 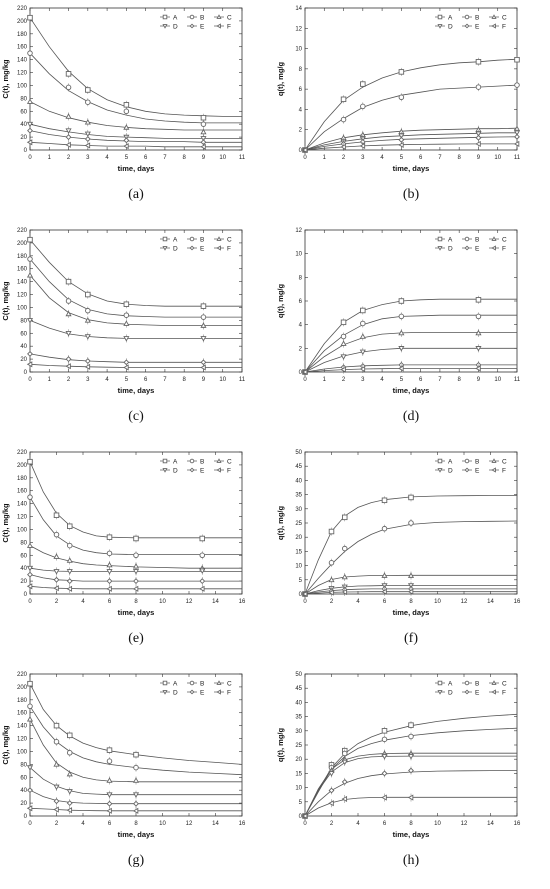 I want to click on panel-caption: (h), so click(x=411, y=860).